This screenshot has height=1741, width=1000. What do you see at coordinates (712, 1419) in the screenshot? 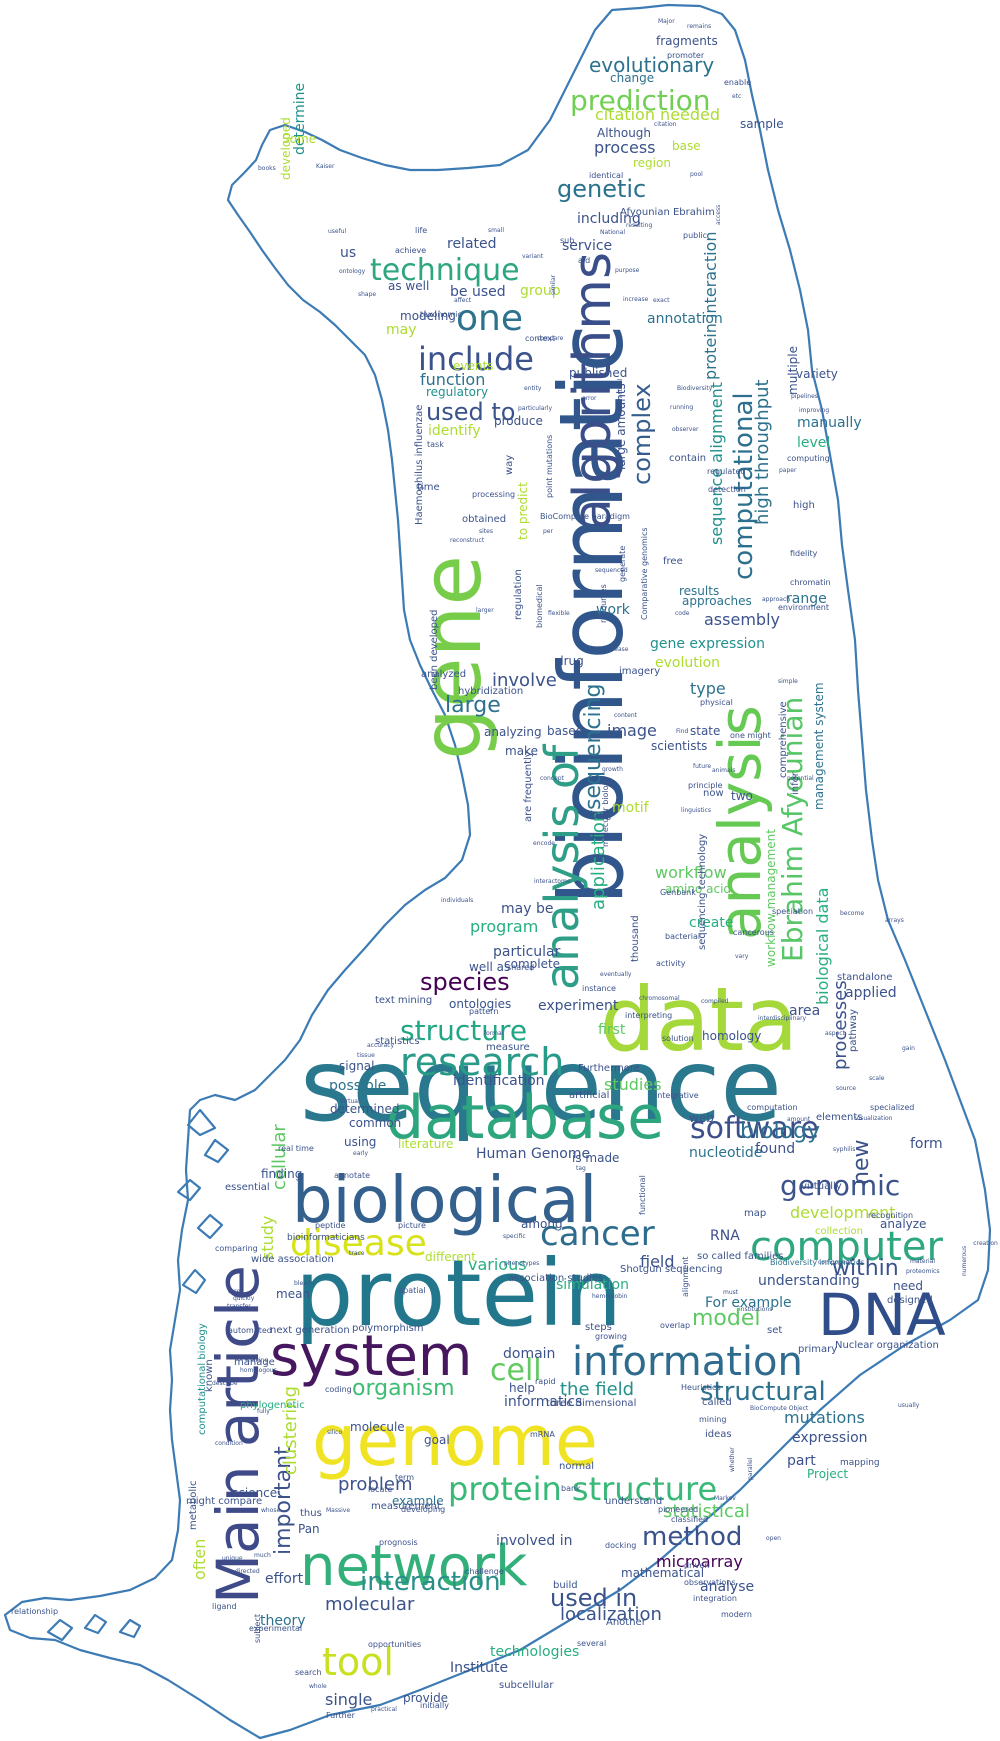
I see `word-mining: mining` at bounding box center [712, 1419].